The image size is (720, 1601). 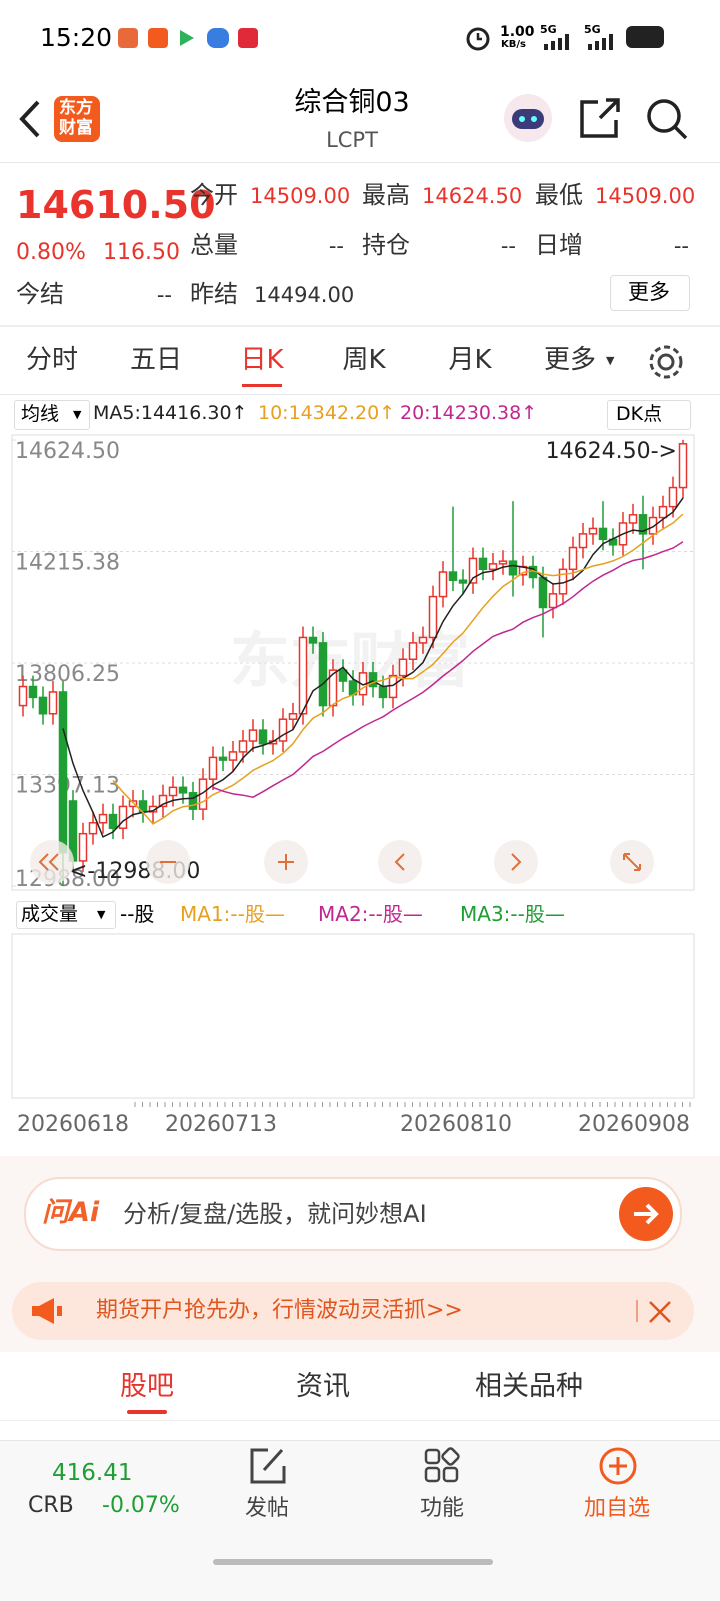 What do you see at coordinates (649, 415) in the screenshot?
I see `dk-button: DK点` at bounding box center [649, 415].